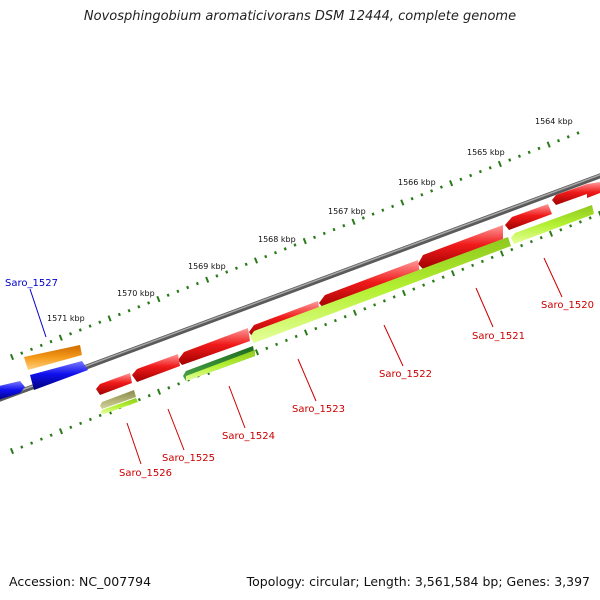  Describe the element at coordinates (486, 152) in the screenshot. I see `kbp-label: 1565 kbp` at that location.